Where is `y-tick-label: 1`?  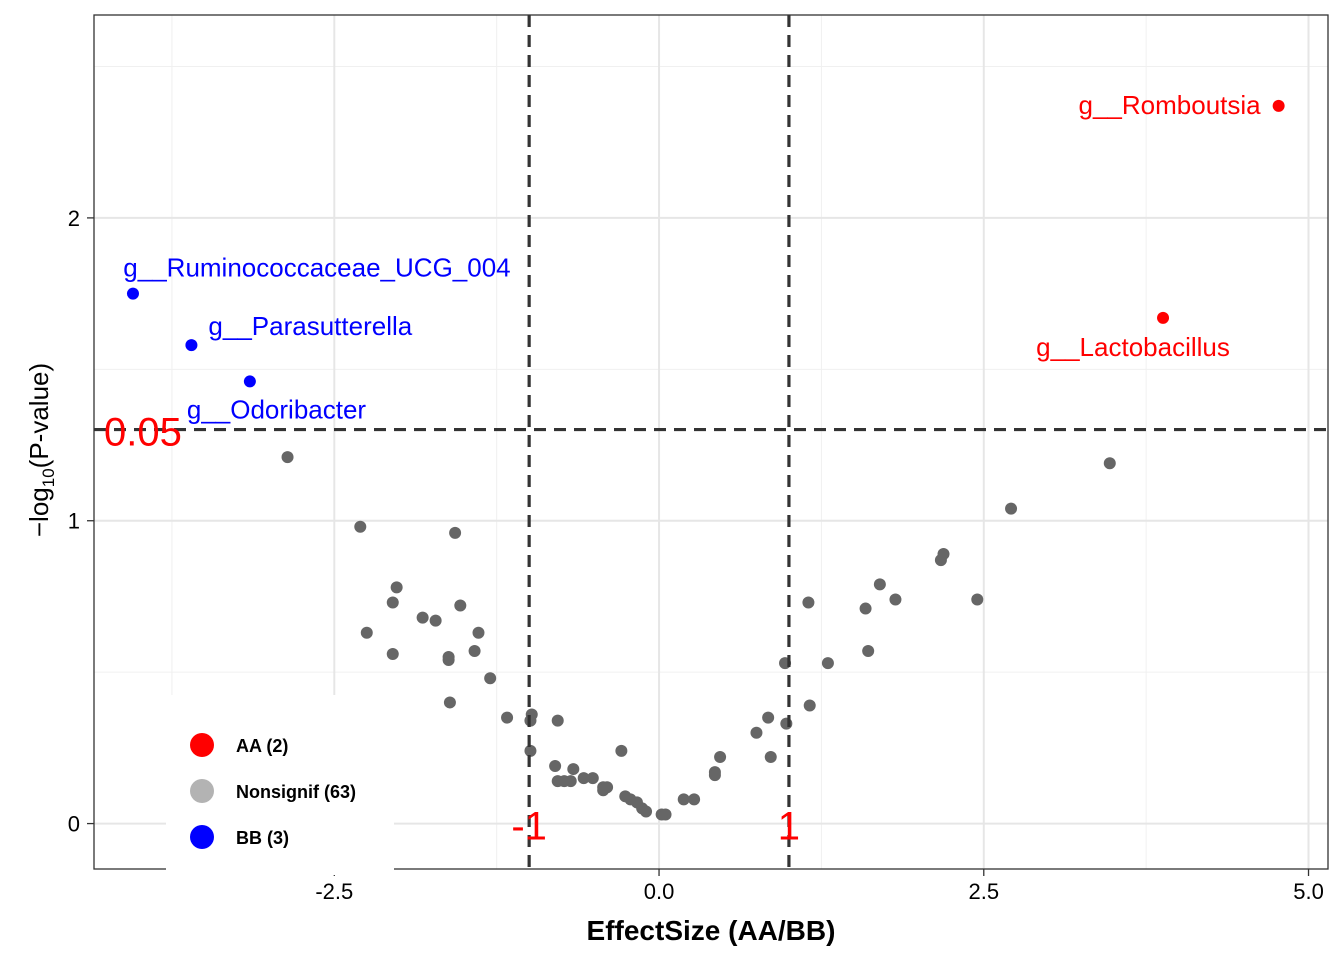 y-tick-label: 1 is located at coordinates (74, 521).